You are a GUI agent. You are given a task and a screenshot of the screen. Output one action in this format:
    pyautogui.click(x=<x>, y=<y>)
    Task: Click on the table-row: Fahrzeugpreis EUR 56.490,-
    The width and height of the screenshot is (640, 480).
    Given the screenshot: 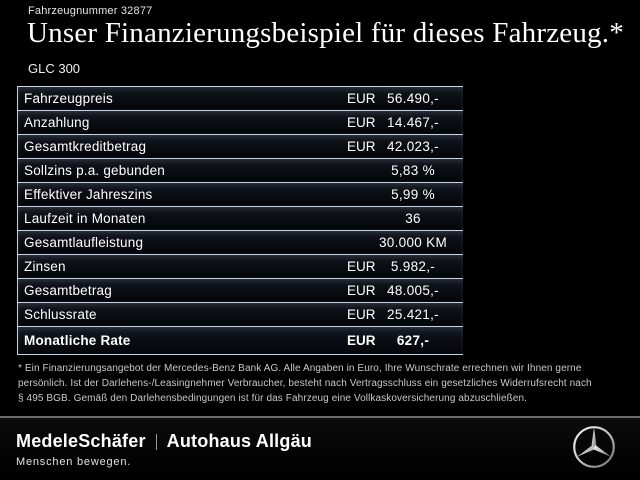 What is the action you would take?
    pyautogui.click(x=240, y=98)
    